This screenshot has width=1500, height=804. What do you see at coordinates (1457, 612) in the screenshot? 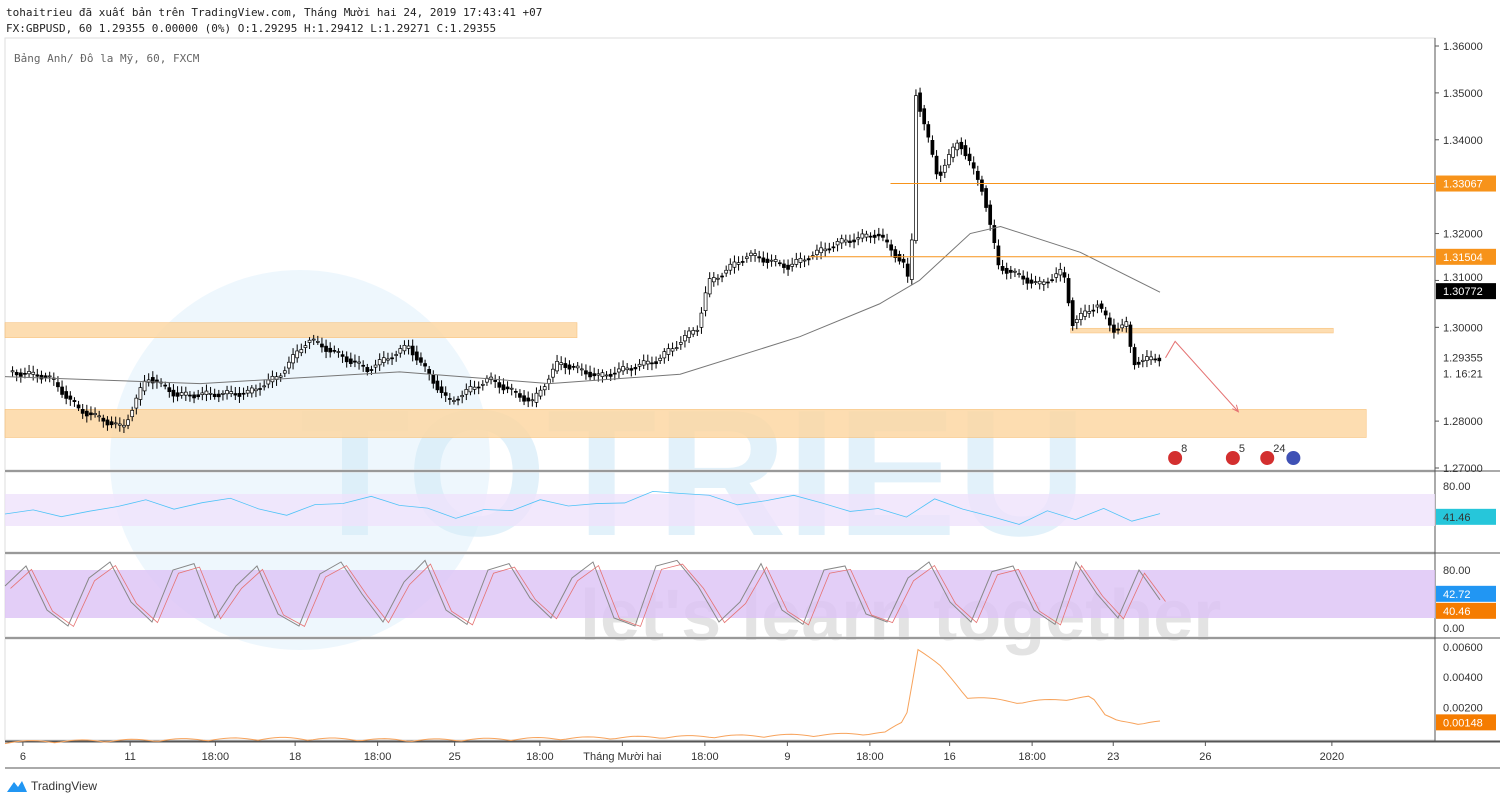
I see `stoch-d-label: 40.46` at bounding box center [1457, 612].